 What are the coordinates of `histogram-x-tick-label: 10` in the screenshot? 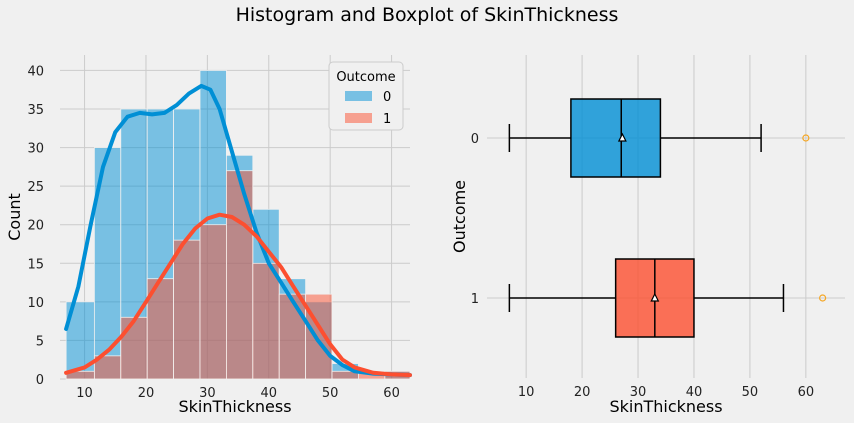 It's located at (84, 393).